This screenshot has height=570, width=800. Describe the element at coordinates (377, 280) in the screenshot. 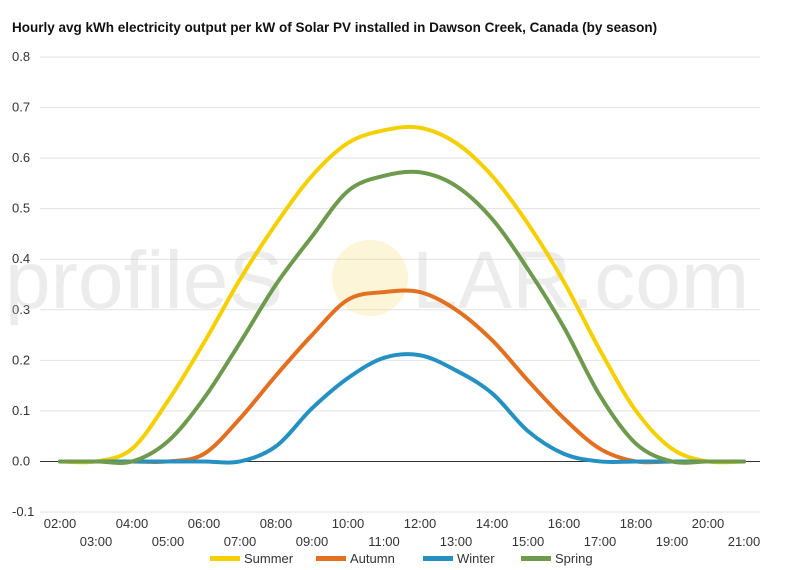

I see `watermark: profileS LAR.com` at that location.